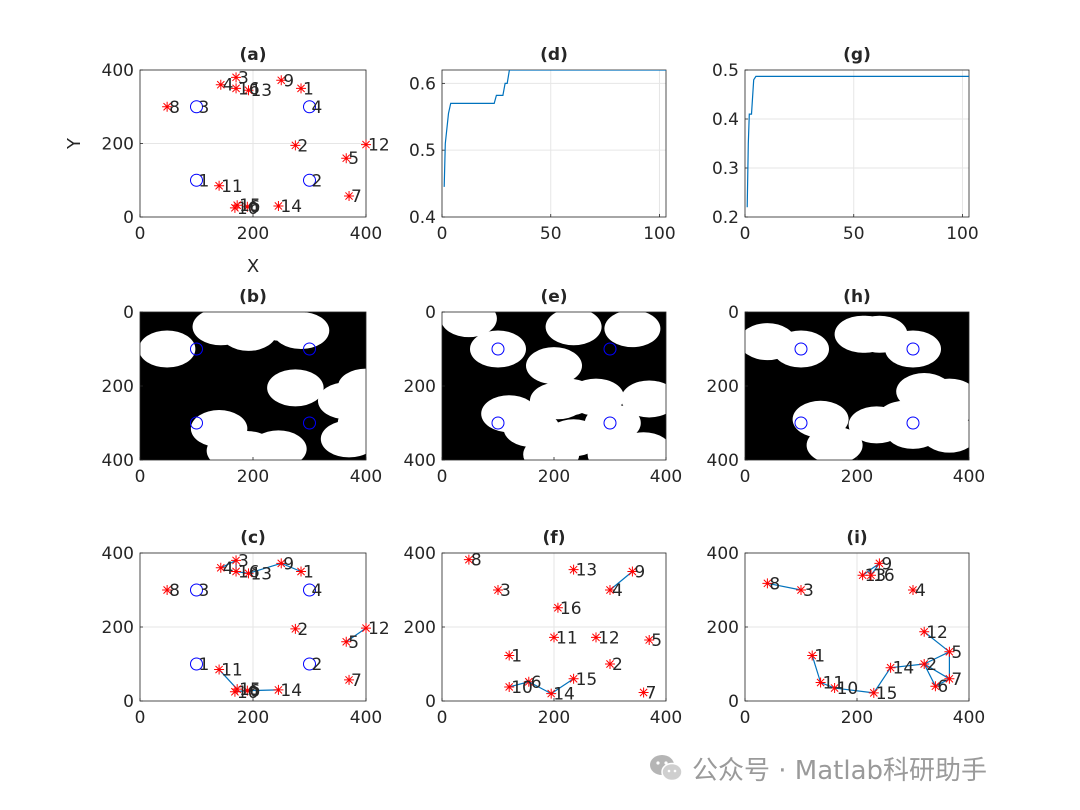 This screenshot has height=810, width=1080. I want to click on plot-area, so click(554, 143).